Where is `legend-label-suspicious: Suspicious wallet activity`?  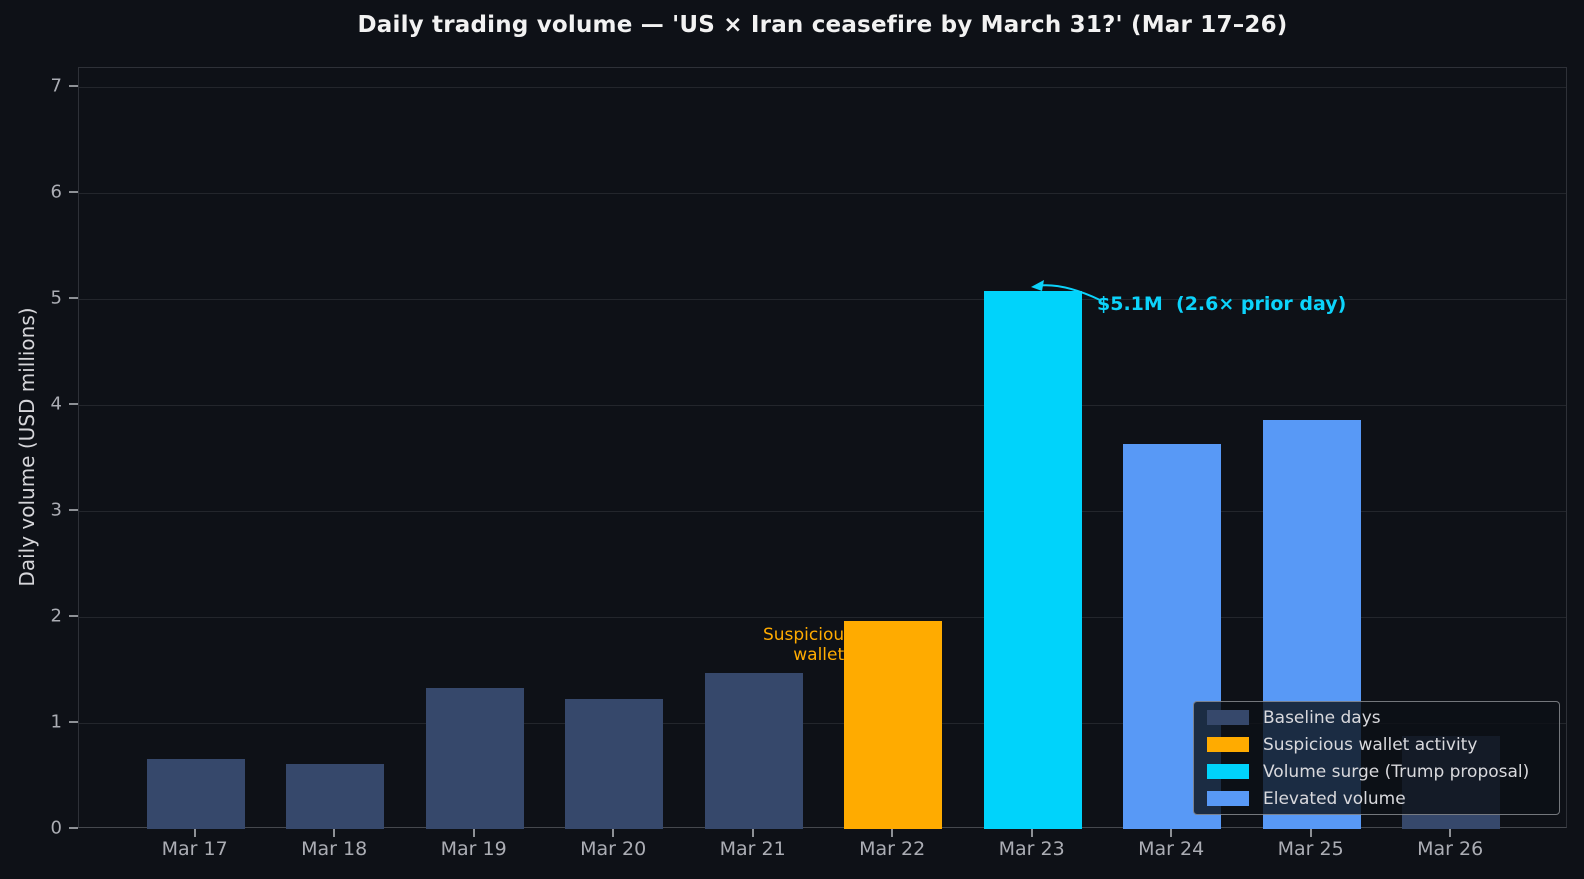
legend-label-suspicious: Suspicious wallet activity is located at coordinates (1370, 744).